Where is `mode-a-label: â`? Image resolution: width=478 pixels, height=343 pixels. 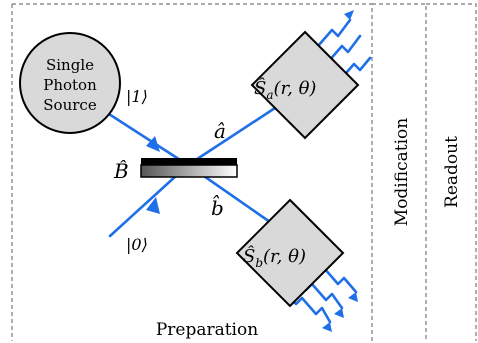 mode-a-label: â is located at coordinates (220, 131).